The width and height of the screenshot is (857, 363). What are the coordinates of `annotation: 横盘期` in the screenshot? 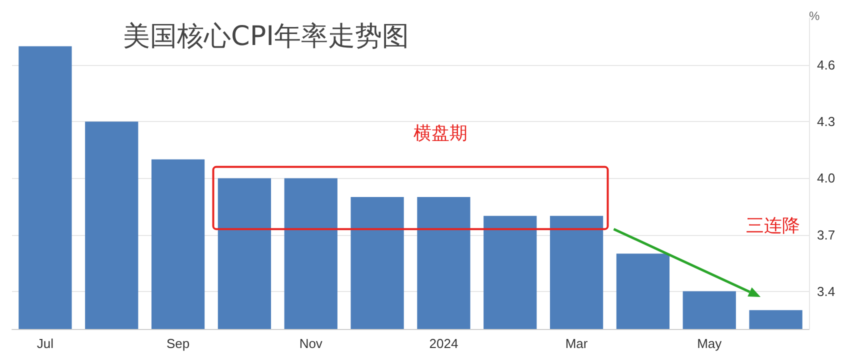 It's located at (441, 133).